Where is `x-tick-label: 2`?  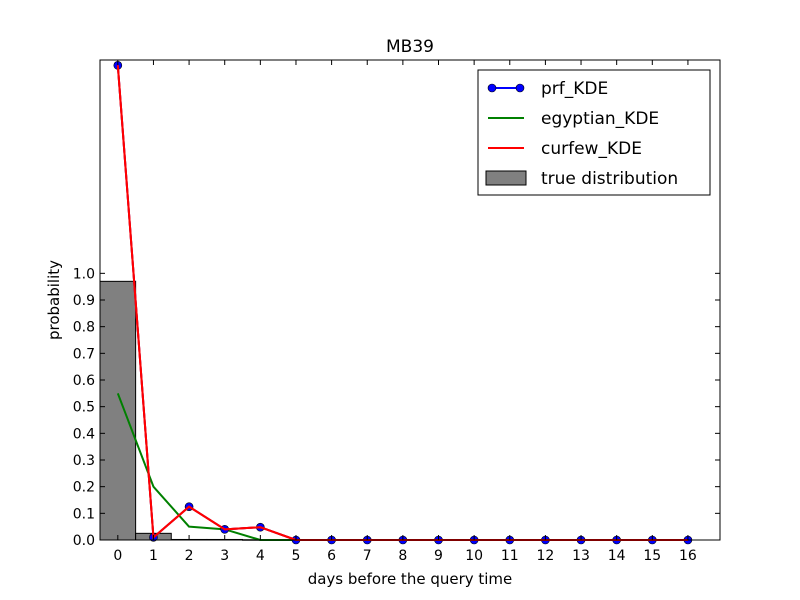
x-tick-label: 2 is located at coordinates (189, 556).